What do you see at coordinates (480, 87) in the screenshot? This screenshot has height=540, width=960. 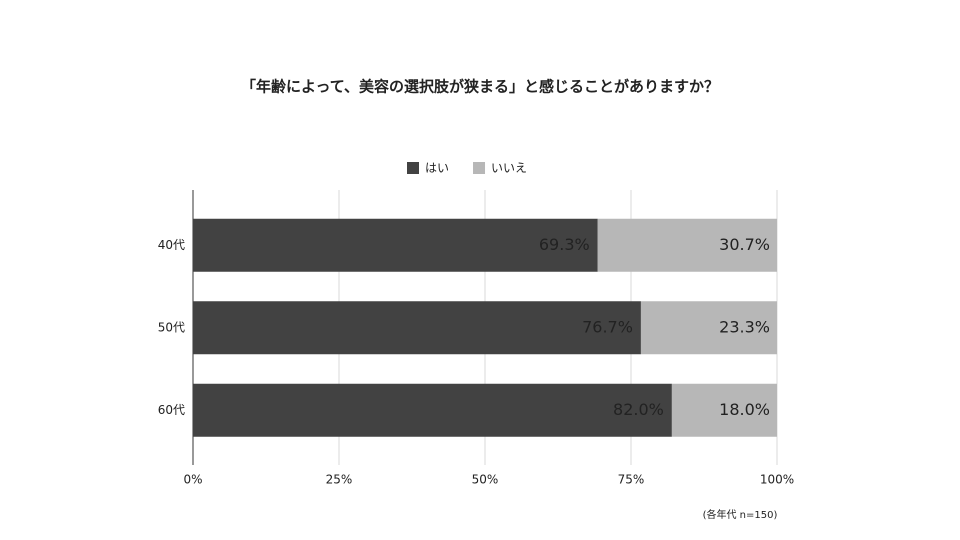 I see `chart-title: 「年齢によって、美容の選択肢が狭まる」と感じることがありますか？` at bounding box center [480, 87].